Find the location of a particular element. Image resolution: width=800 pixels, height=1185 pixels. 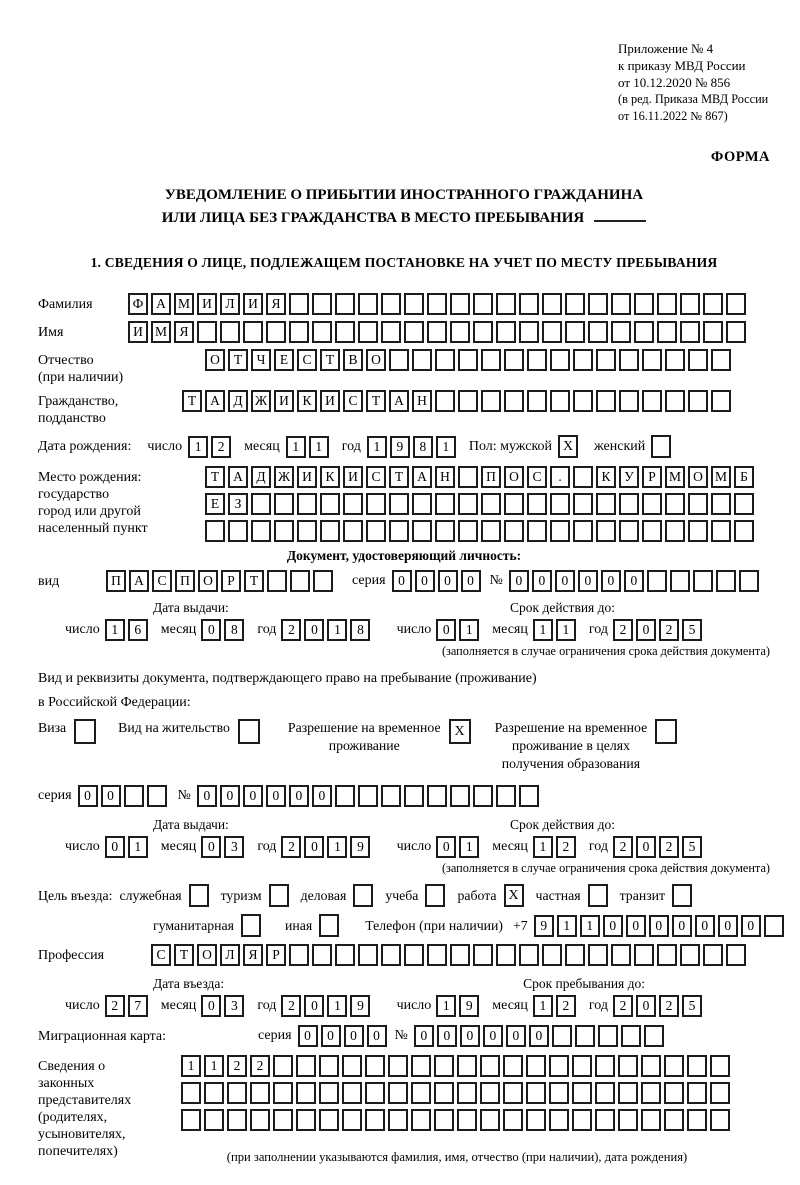

char-cell: 3 is located at coordinates (234, 1006).